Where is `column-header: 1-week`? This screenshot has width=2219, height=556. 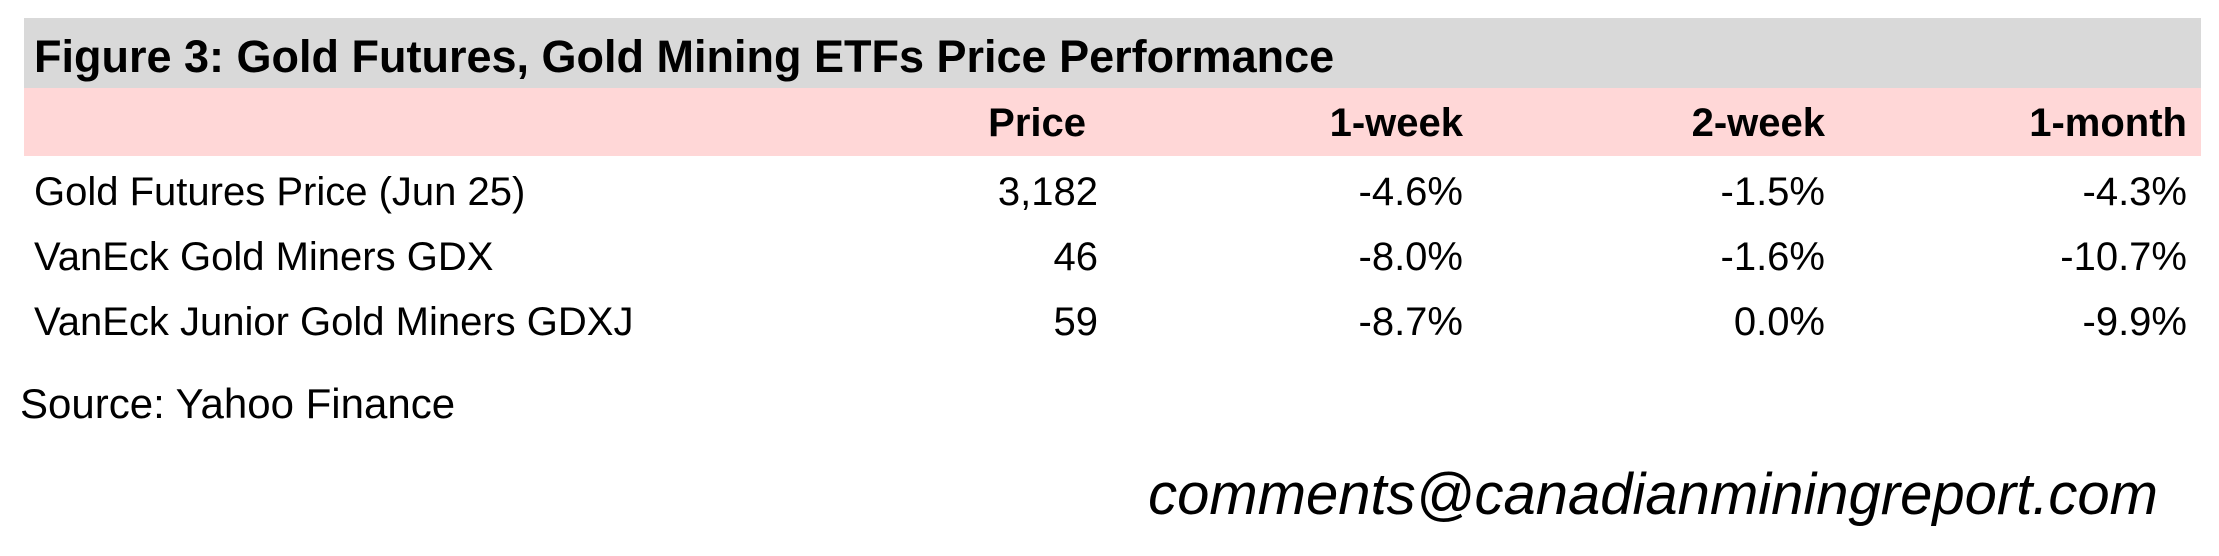
column-header: 1-week is located at coordinates (1396, 123).